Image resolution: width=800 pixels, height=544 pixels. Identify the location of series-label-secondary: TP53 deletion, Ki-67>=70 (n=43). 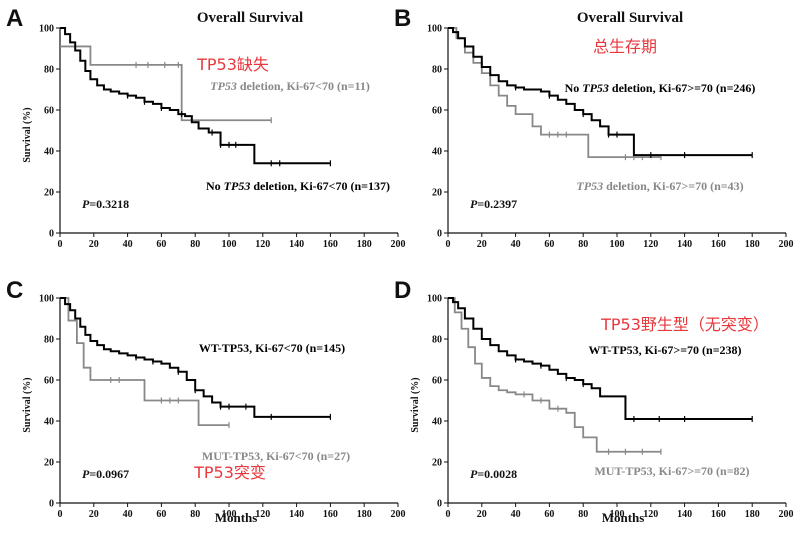
(659, 186).